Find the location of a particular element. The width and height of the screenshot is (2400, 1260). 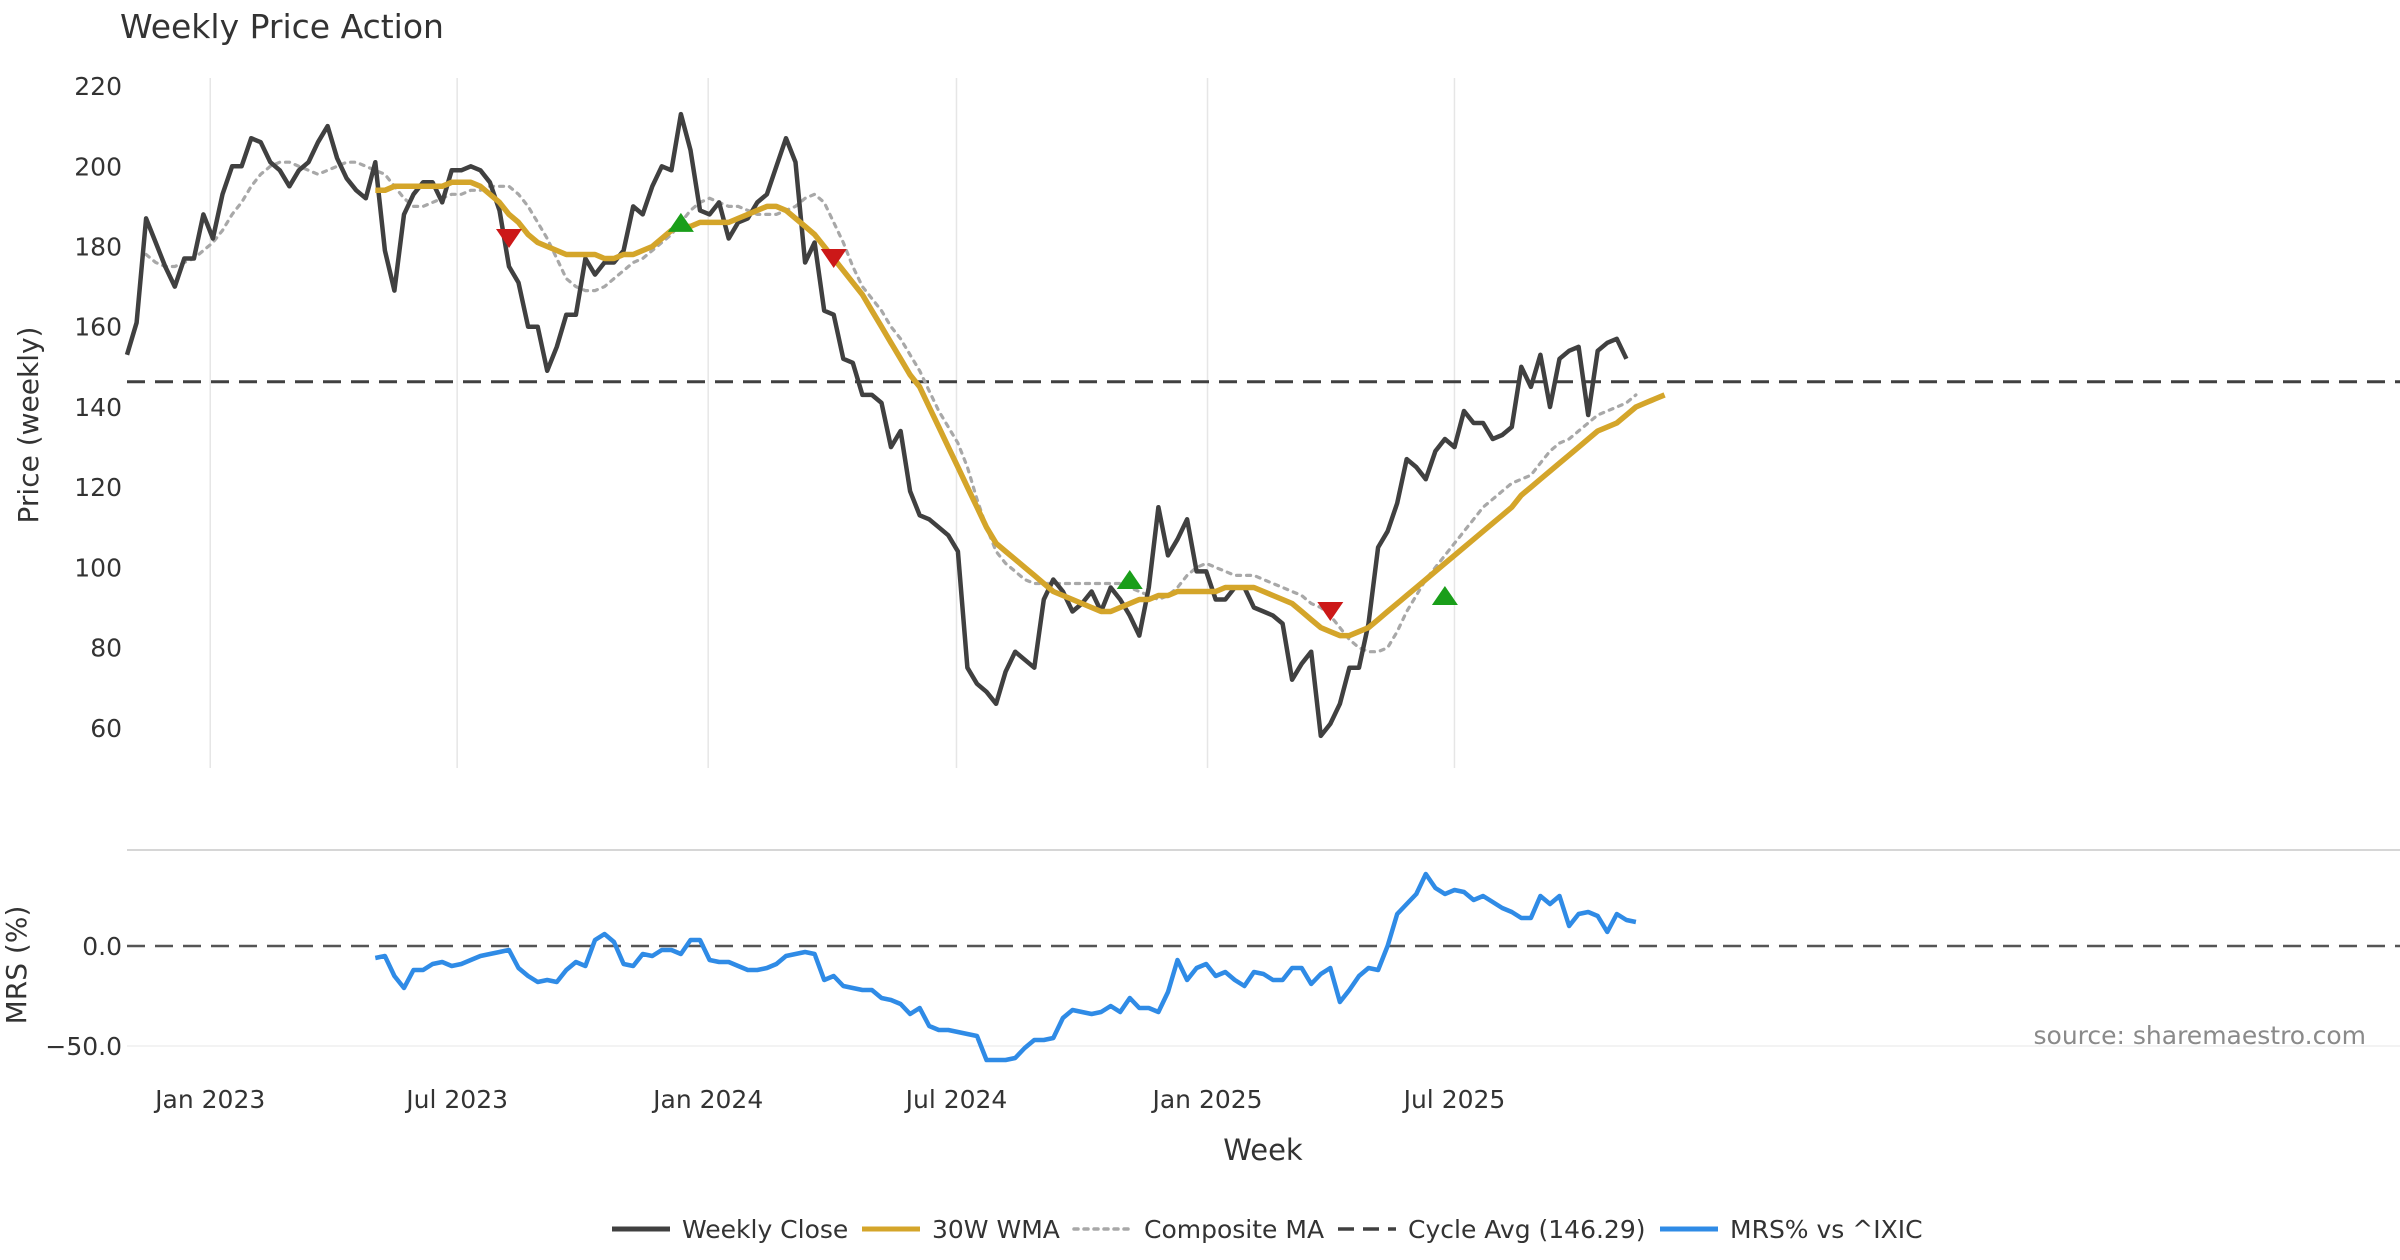

mrs-y-axis: 0.0 −50.0 is located at coordinates (83, 996).